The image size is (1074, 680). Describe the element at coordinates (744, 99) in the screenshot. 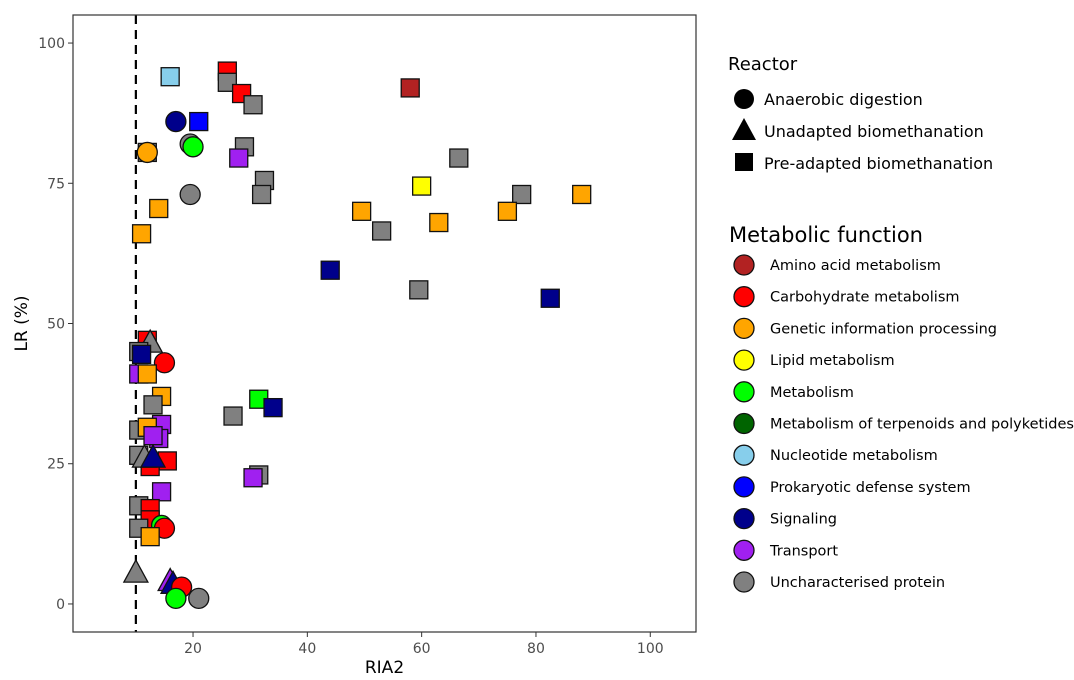

I see `legend-circle-icon` at that location.